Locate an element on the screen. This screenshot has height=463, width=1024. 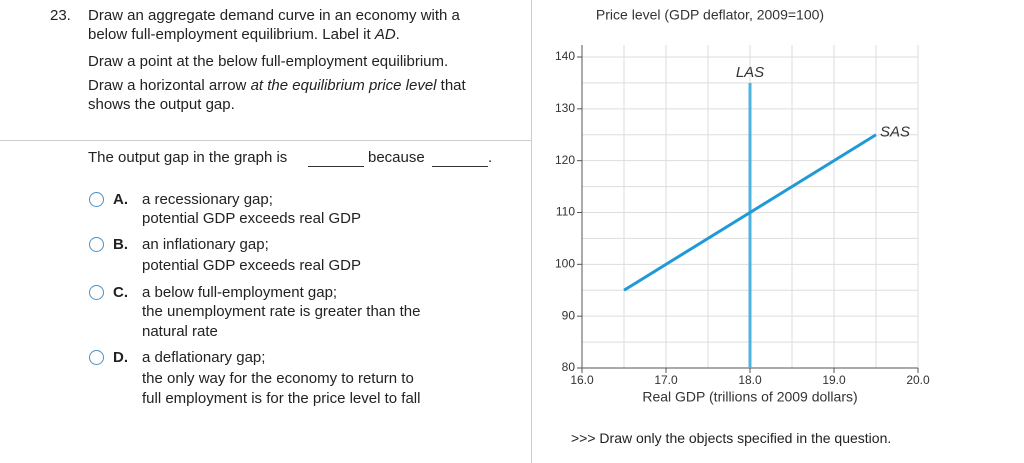
prompt-text: because is located at coordinates (396, 157).